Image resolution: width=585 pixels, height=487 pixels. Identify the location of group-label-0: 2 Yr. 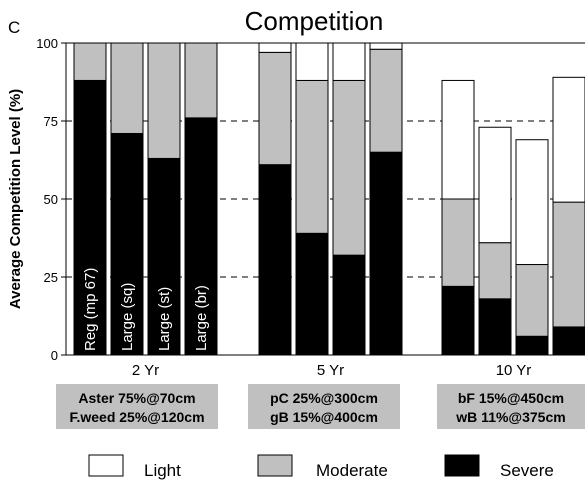
(145, 370).